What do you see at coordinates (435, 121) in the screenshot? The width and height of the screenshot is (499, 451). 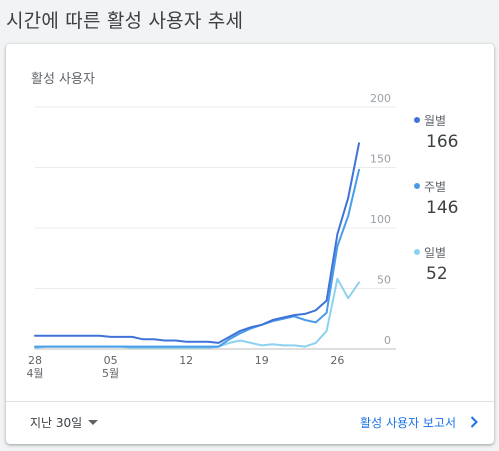 I see `legend-label-monthly: 월별` at bounding box center [435, 121].